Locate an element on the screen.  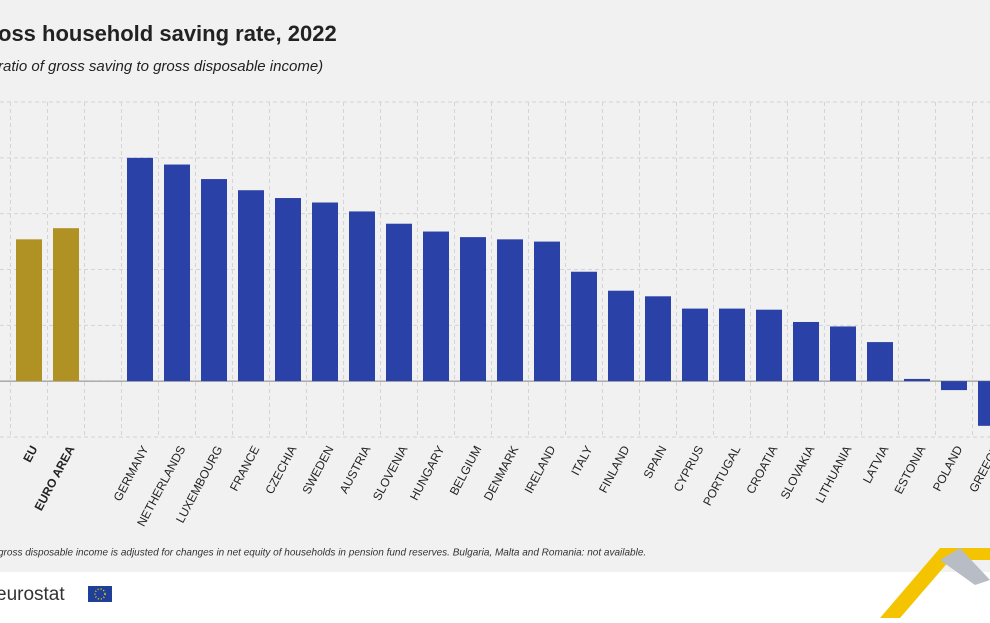
source-logo: eurostat is located at coordinates (32, 594).